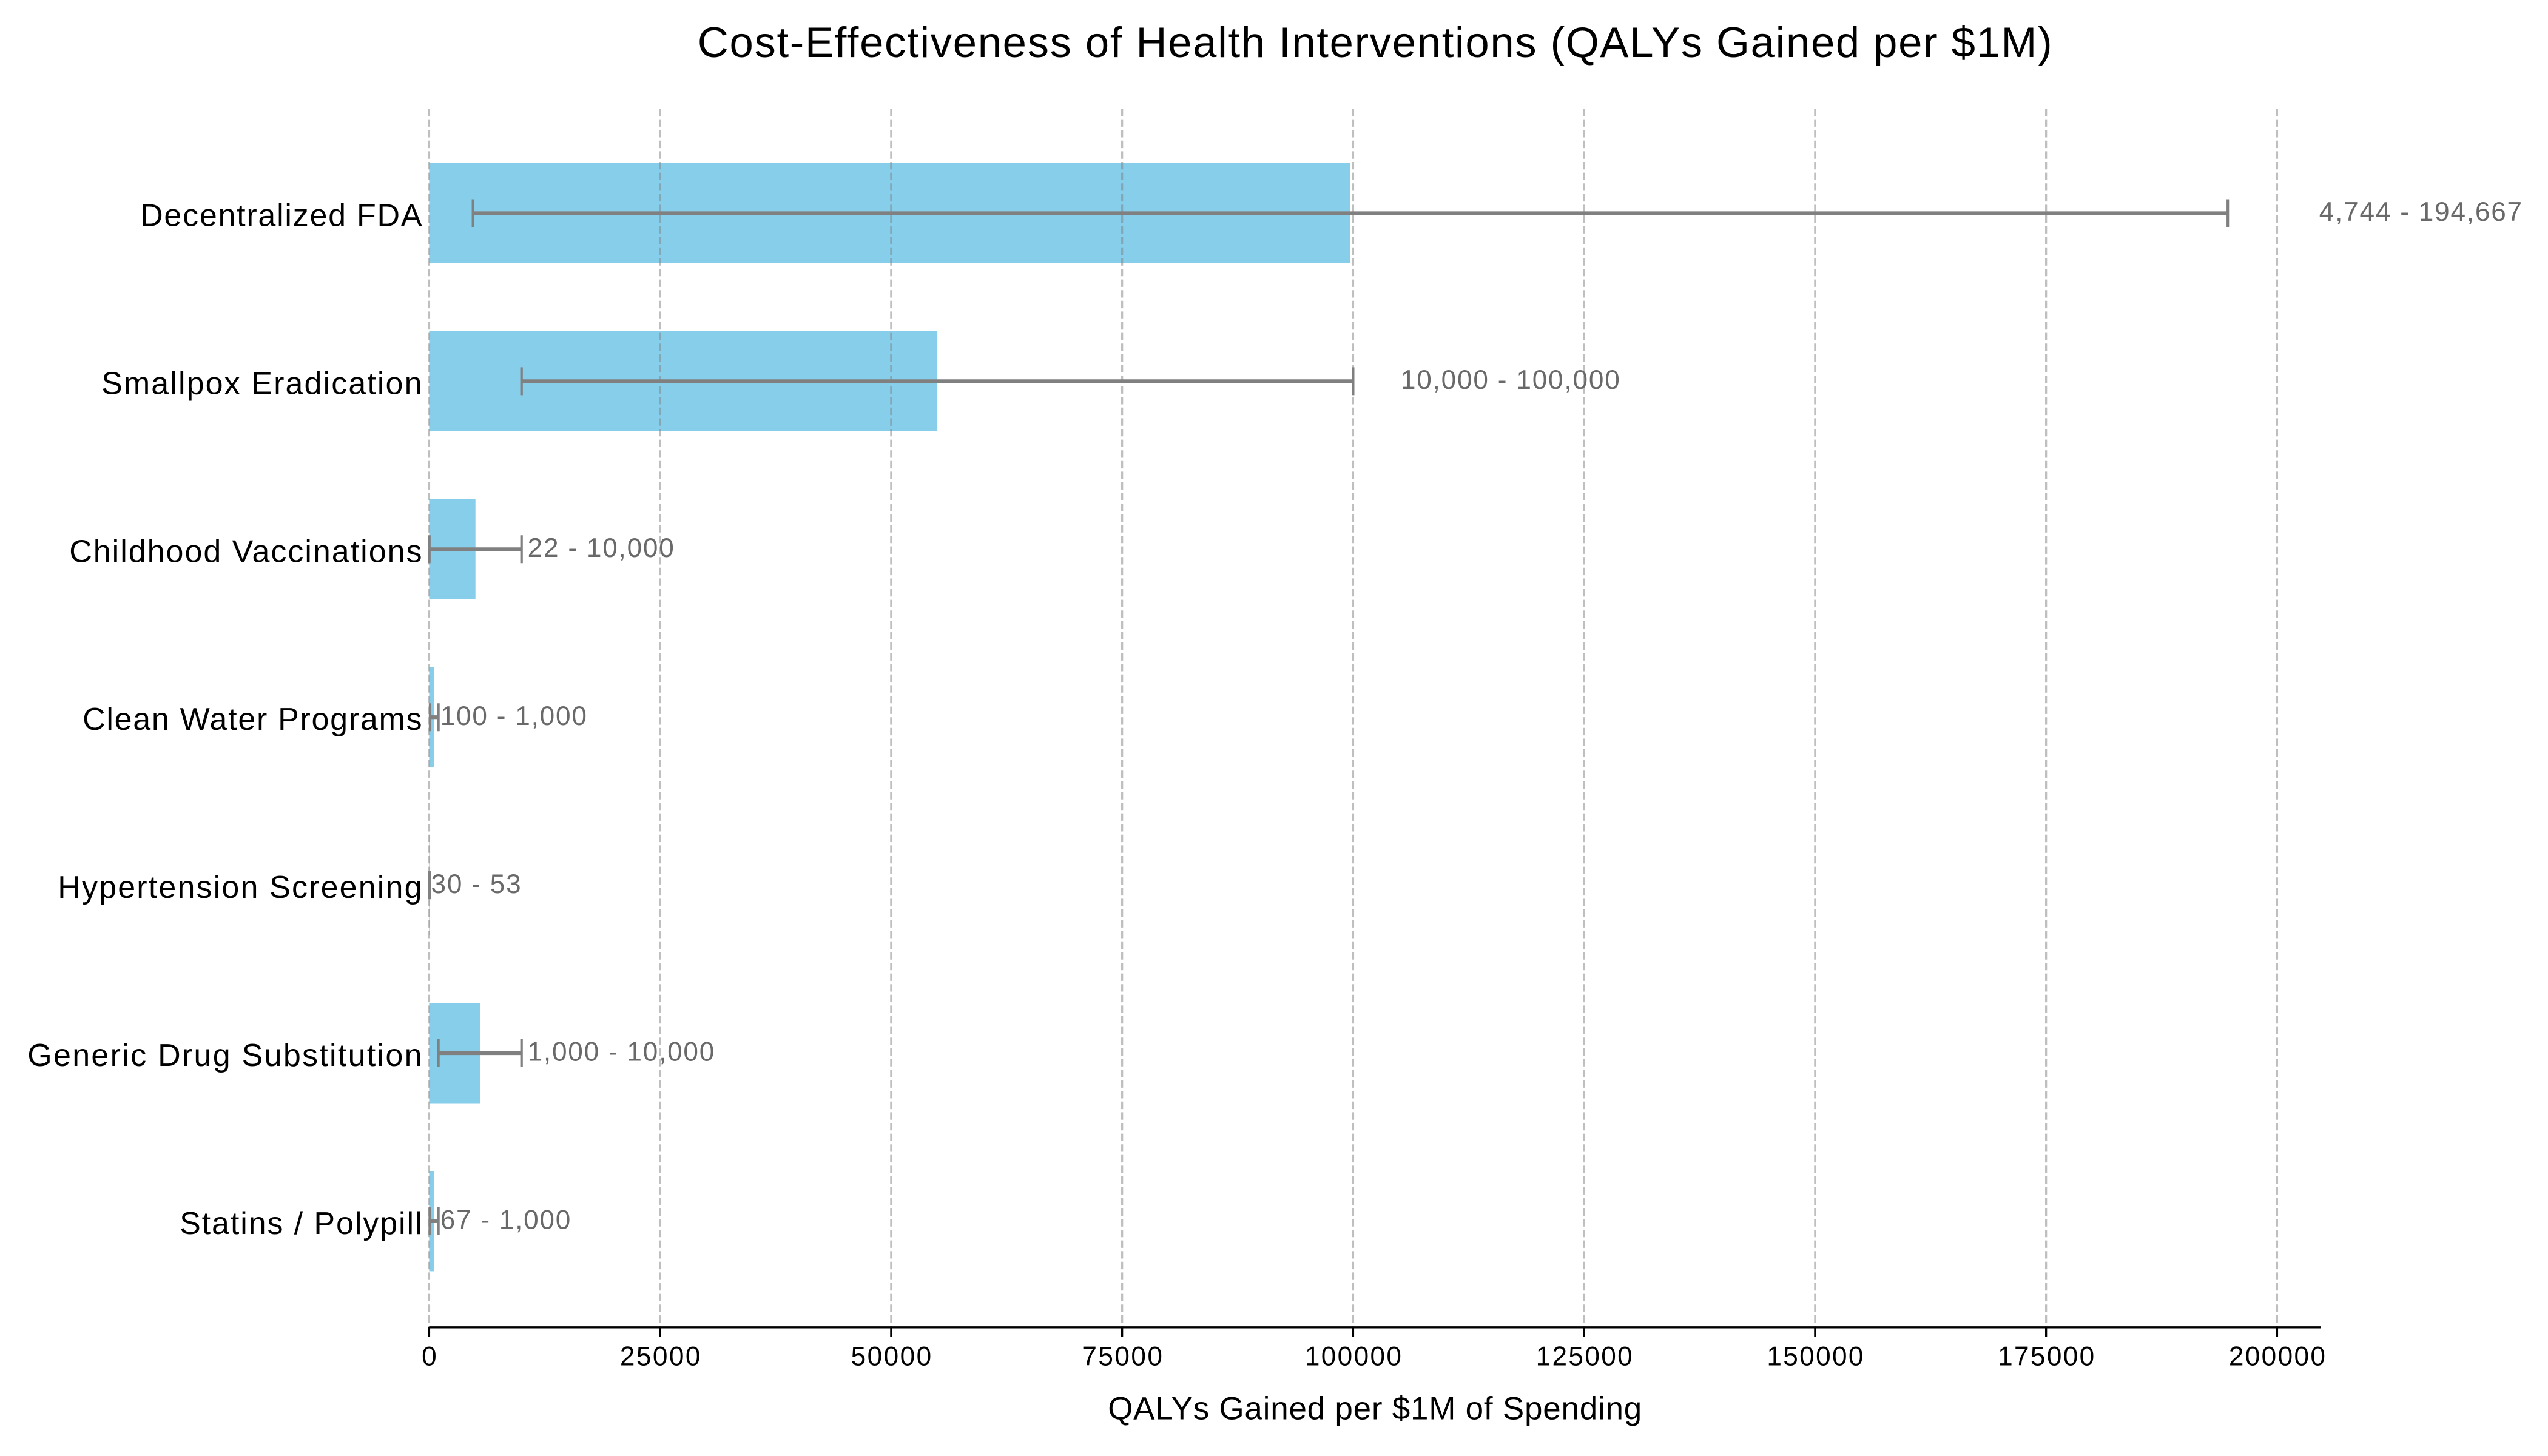 The width and height of the screenshot is (2548, 1456). Describe the element at coordinates (505, 1220) in the screenshot. I see `svg-text: 67 - 1,000` at that location.